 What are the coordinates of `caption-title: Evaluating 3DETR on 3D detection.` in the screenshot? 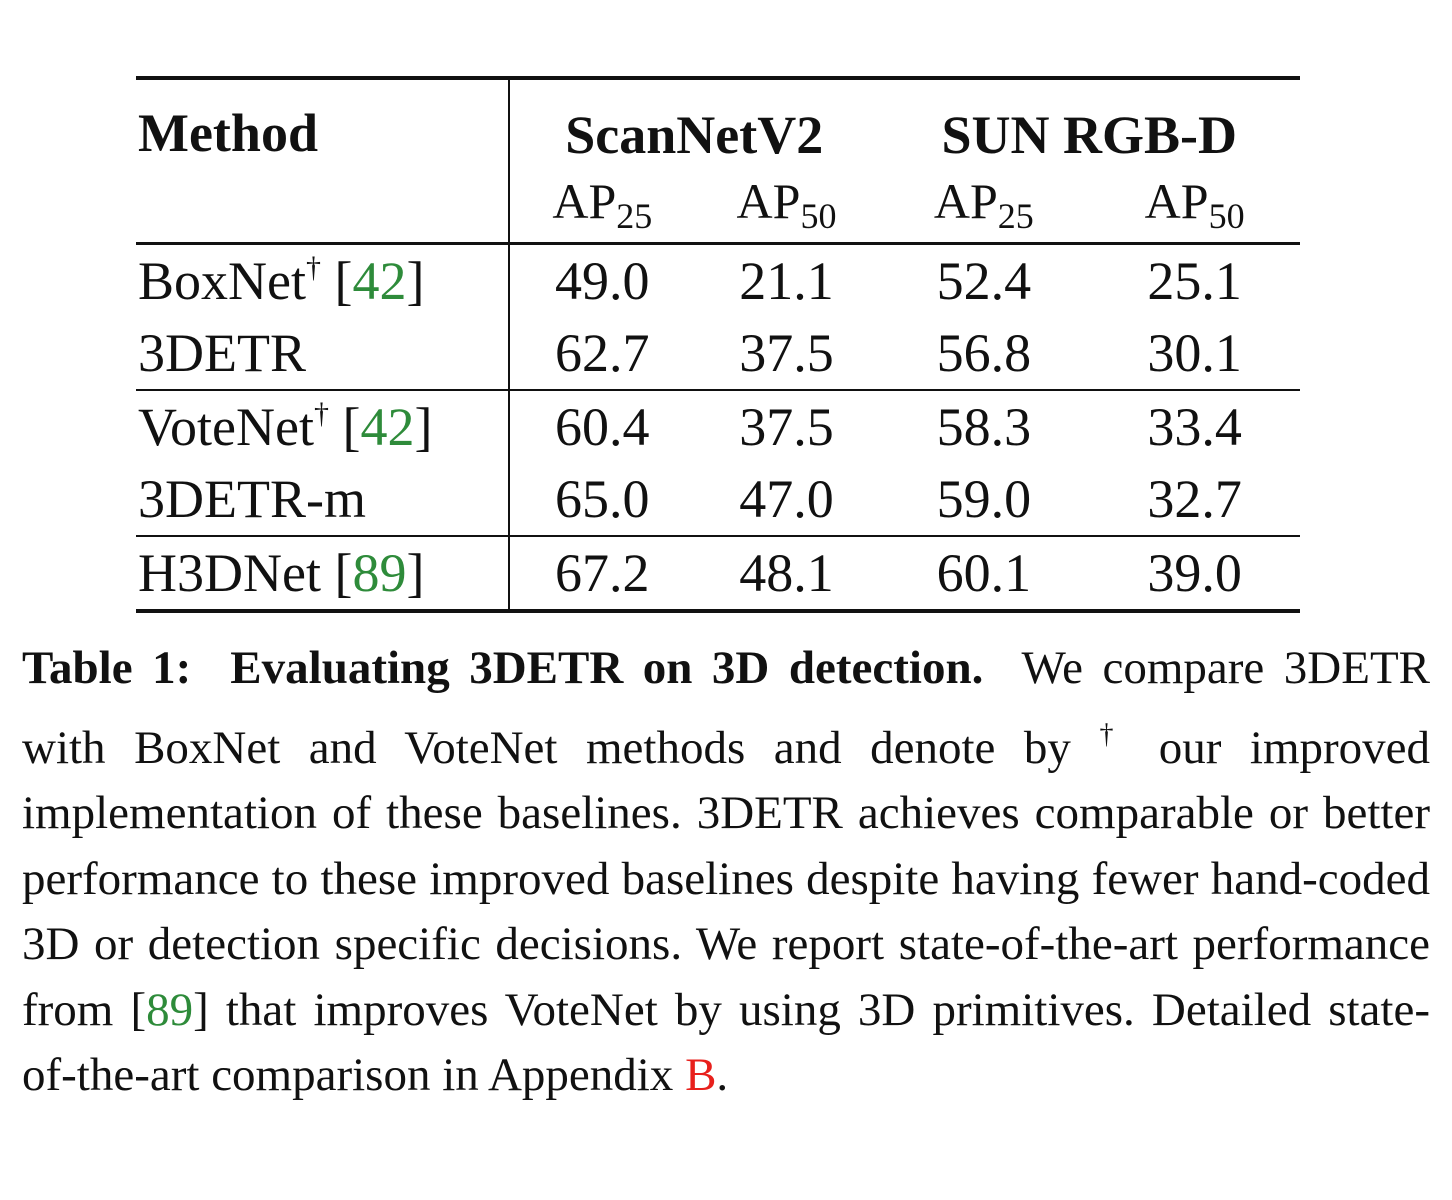 It's located at (607, 668).